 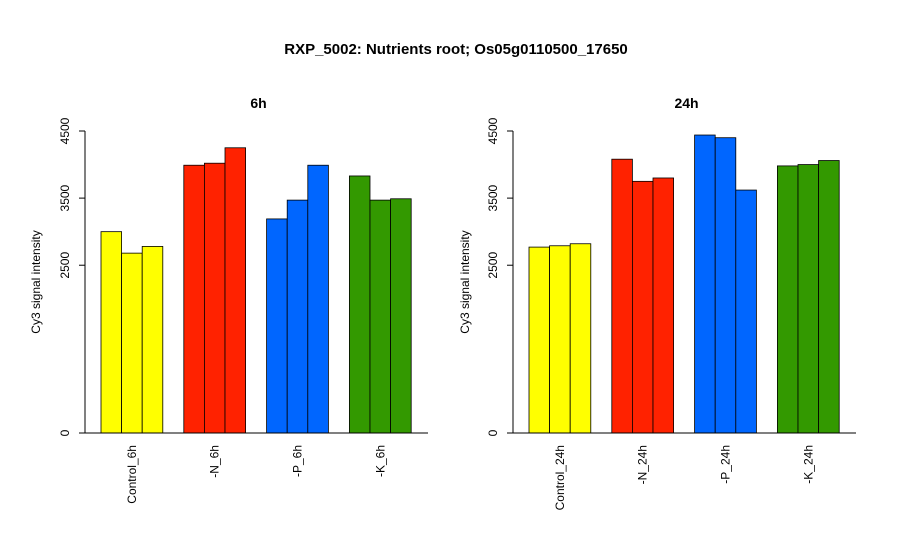 What do you see at coordinates (215, 461) in the screenshot?
I see `x-tick-label-n-6h: -N_6h` at bounding box center [215, 461].